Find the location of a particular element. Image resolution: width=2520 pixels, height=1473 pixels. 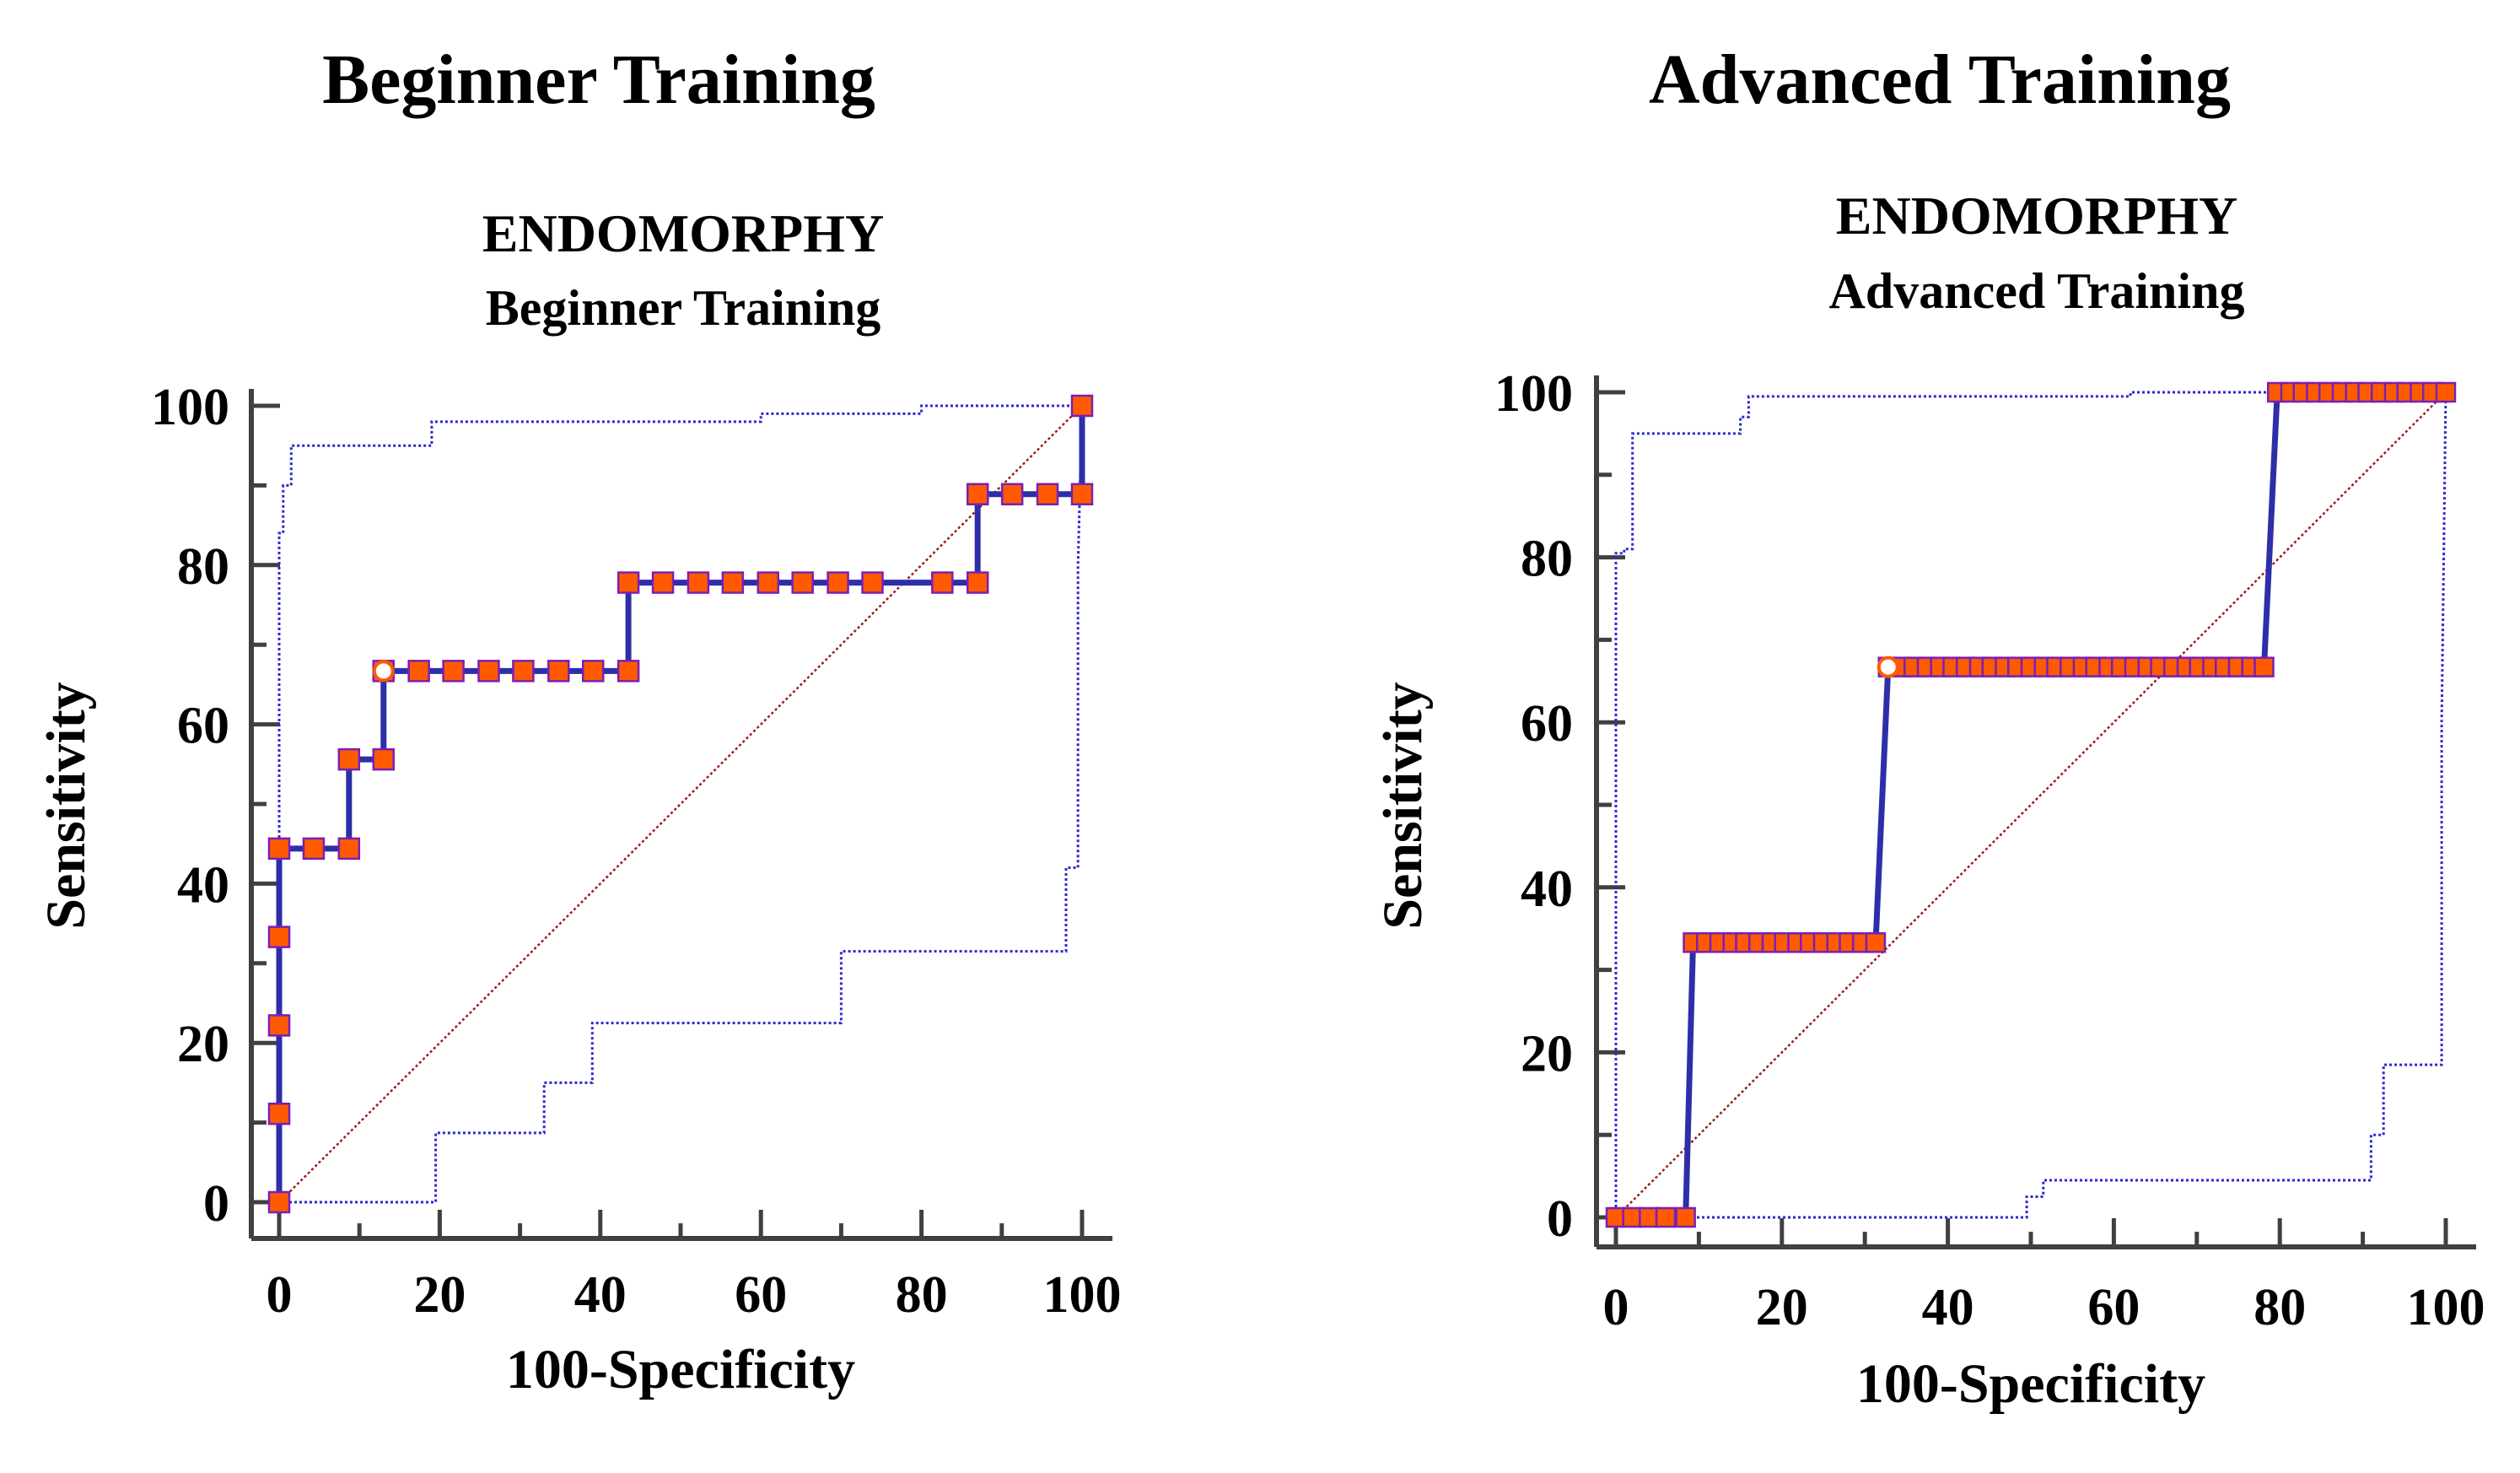

panel-heading-advanced: Advanced Training is located at coordinates (1940, 79).